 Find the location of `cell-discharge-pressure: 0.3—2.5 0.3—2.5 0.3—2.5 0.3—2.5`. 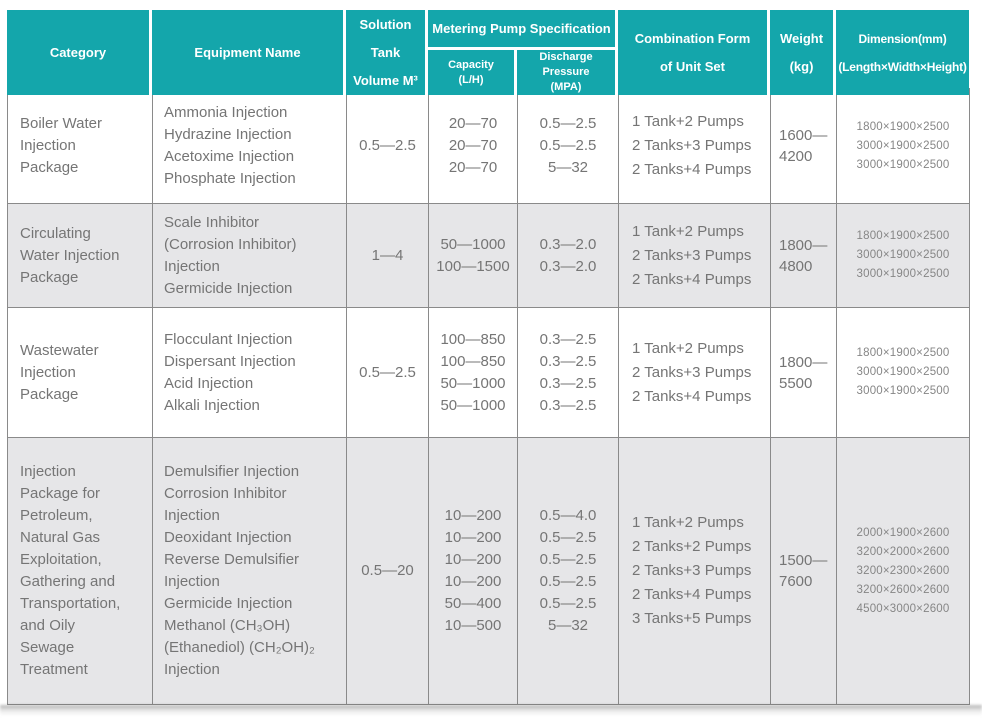

cell-discharge-pressure: 0.3—2.5 0.3—2.5 0.3—2.5 0.3—2.5 is located at coordinates (568, 372).